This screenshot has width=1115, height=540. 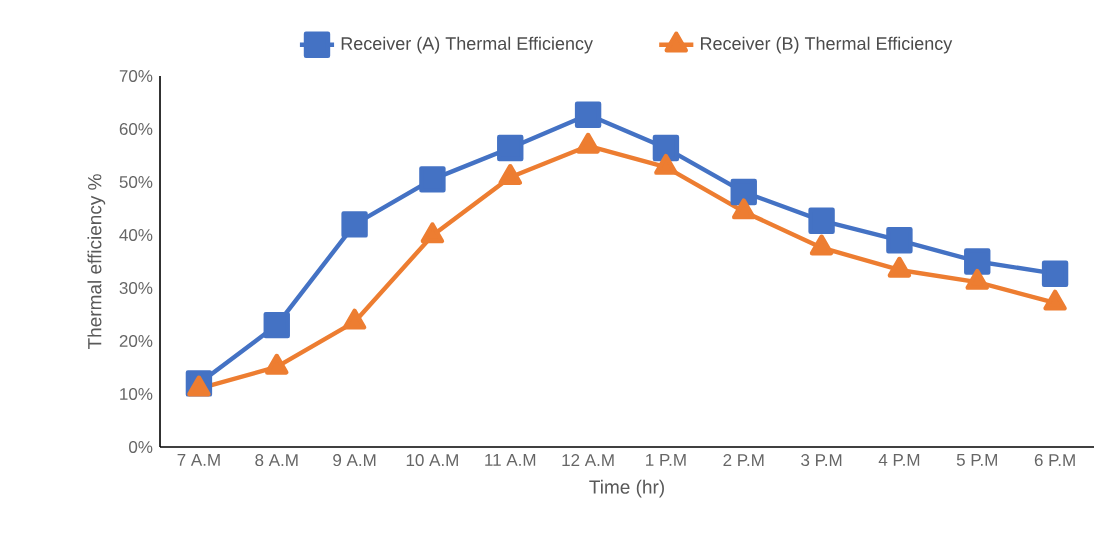 What do you see at coordinates (136, 75) in the screenshot?
I see `y-tick-label: 70%` at bounding box center [136, 75].